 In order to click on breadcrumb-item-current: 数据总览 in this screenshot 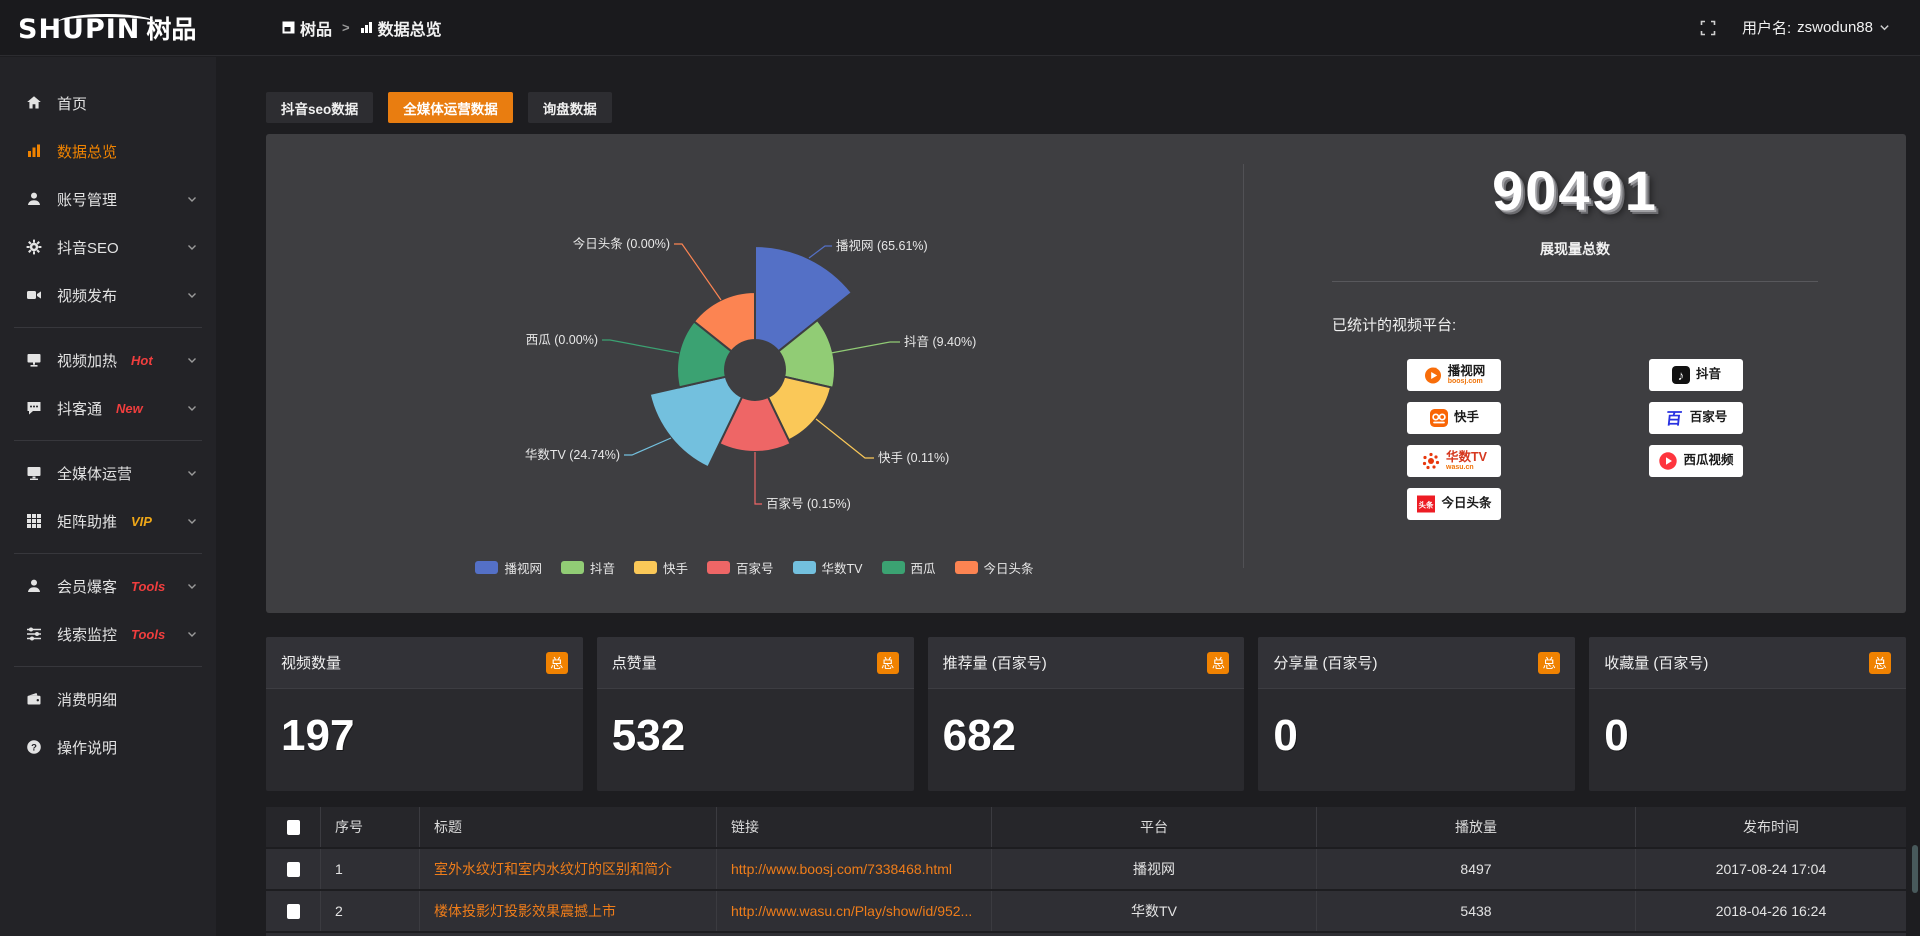, I will do `click(401, 28)`.